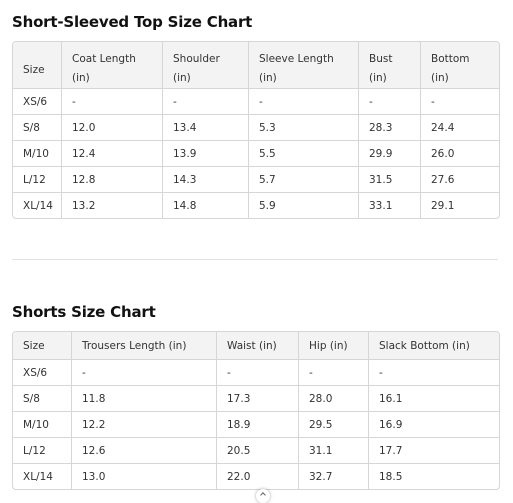 The image size is (513, 503). I want to click on table-row: L/12 12.6 20.5 31.1 17.7, so click(256, 451).